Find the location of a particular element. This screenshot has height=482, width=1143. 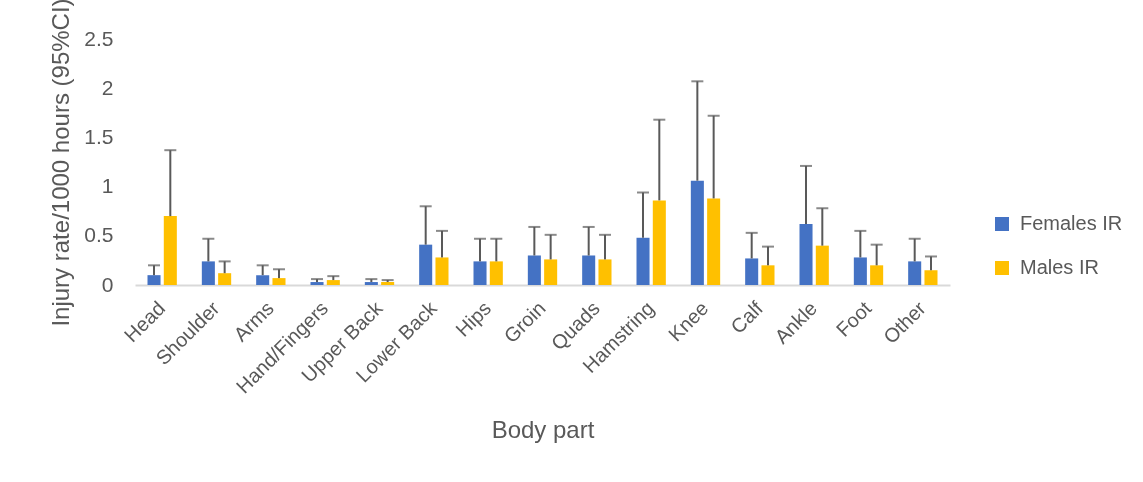

legend-label: Males IR is located at coordinates (1059, 267).